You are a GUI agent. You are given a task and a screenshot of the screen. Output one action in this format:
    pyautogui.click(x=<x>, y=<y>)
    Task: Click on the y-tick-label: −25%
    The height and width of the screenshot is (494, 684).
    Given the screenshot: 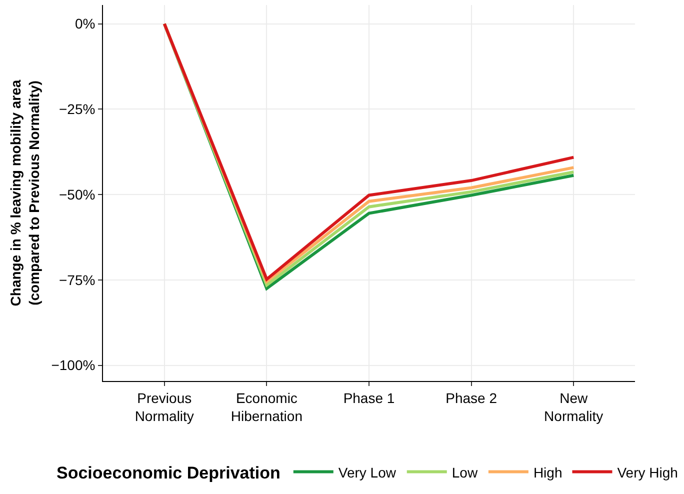 What is the action you would take?
    pyautogui.click(x=77, y=109)
    